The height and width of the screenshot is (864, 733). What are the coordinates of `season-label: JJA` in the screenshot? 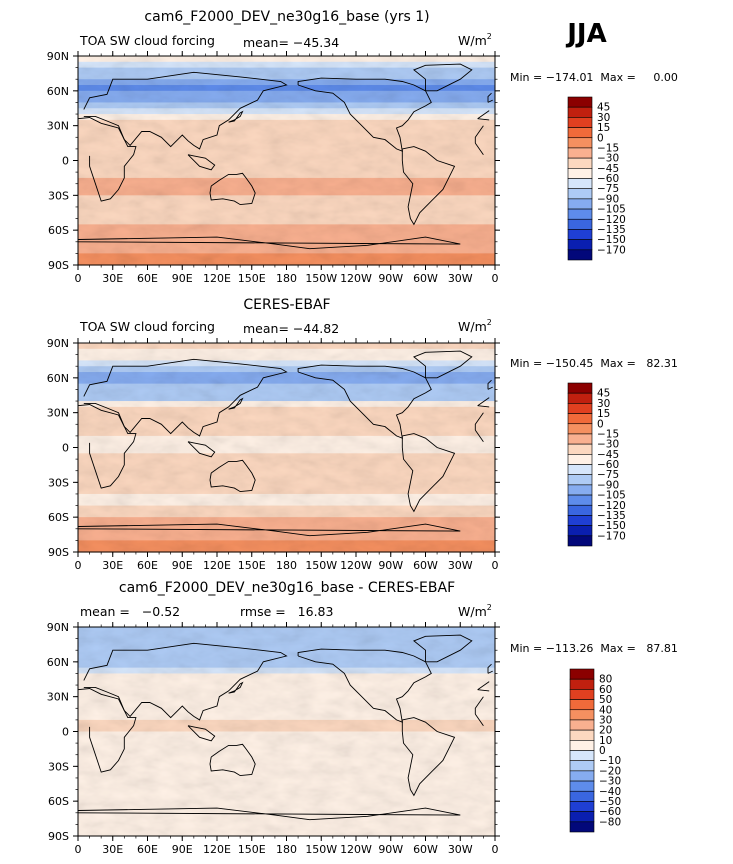 It's located at (585, 34).